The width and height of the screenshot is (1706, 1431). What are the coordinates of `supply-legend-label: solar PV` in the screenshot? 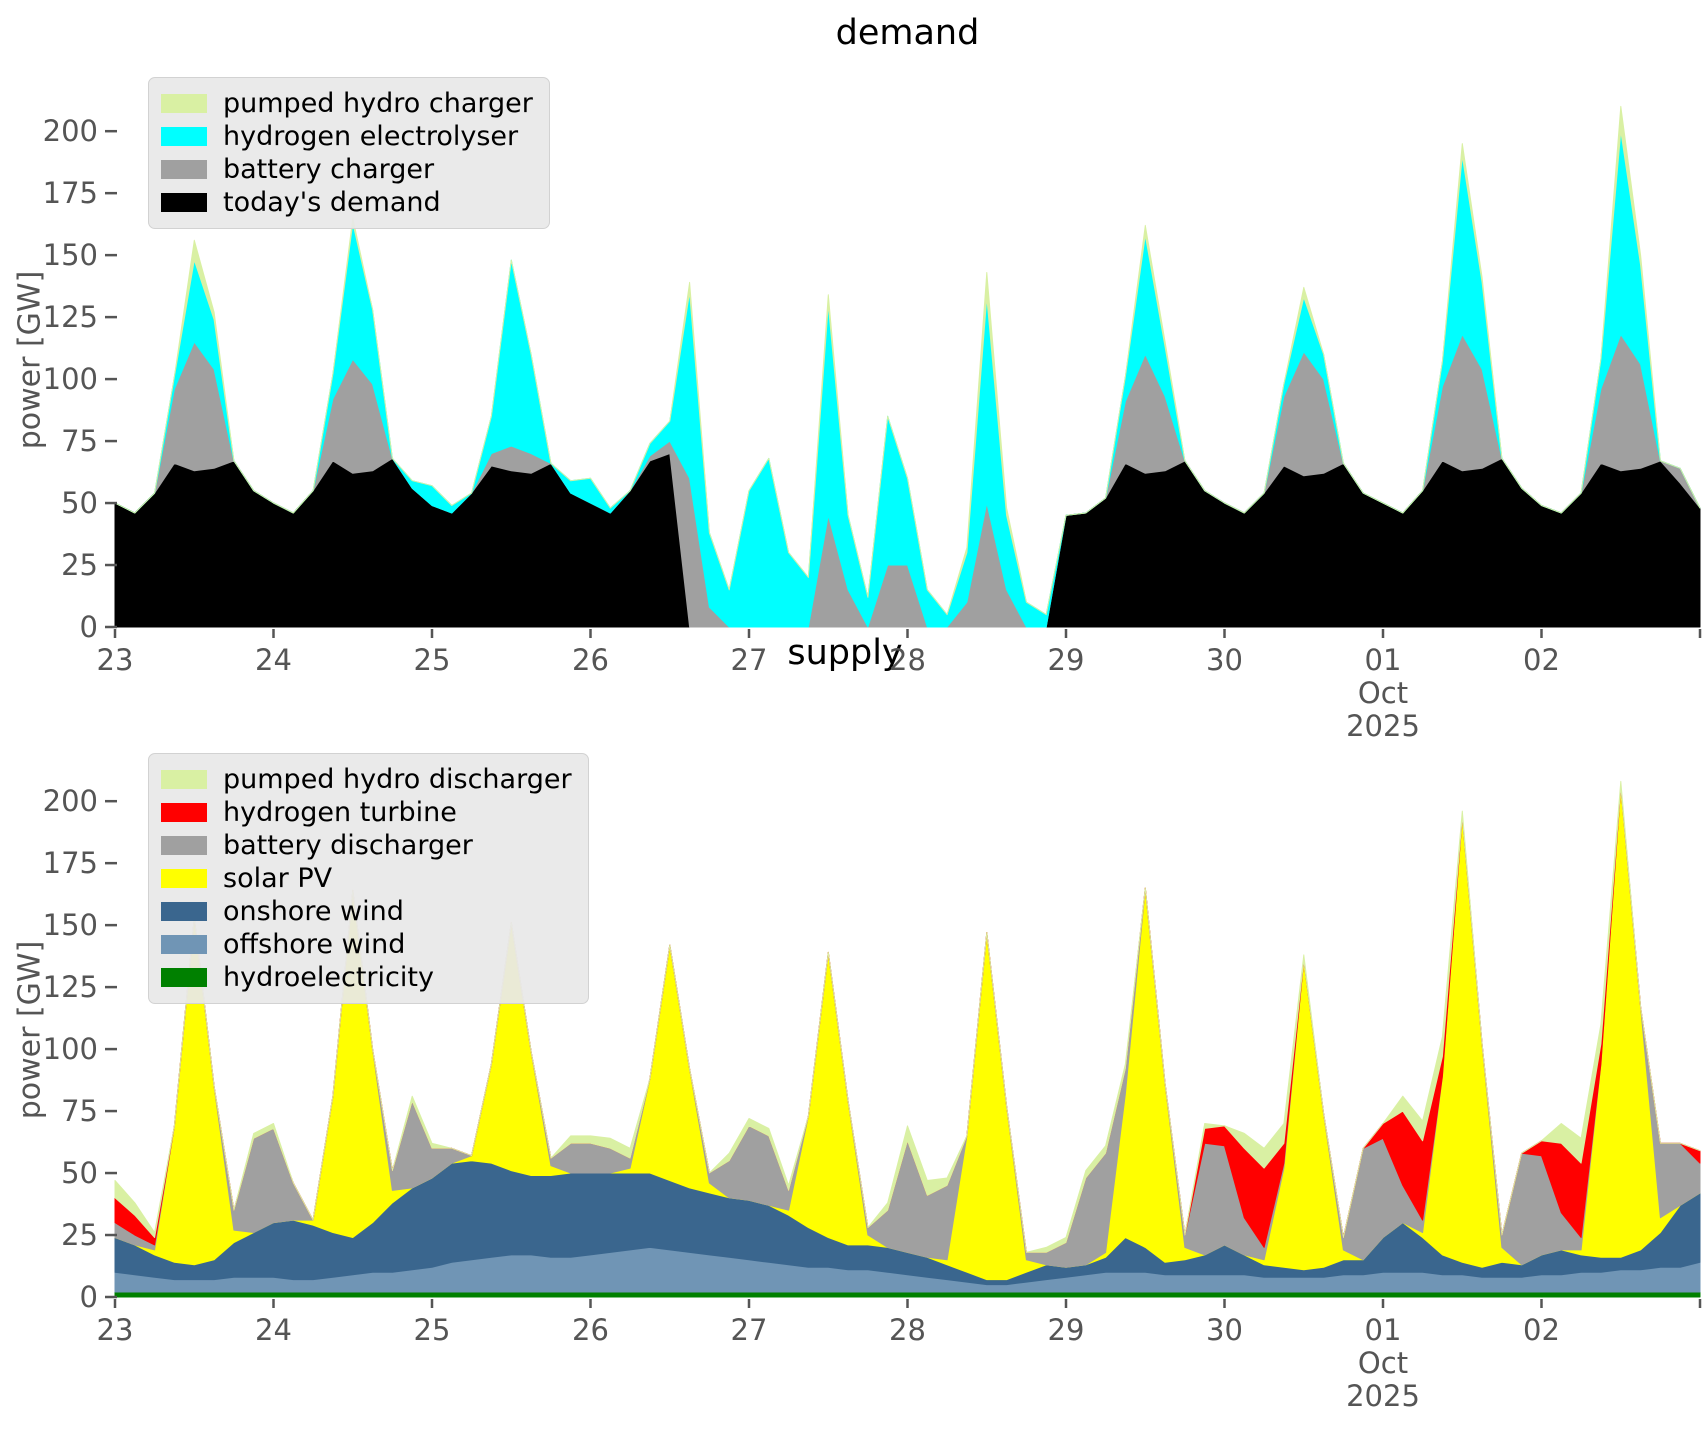 It's located at (278, 878).